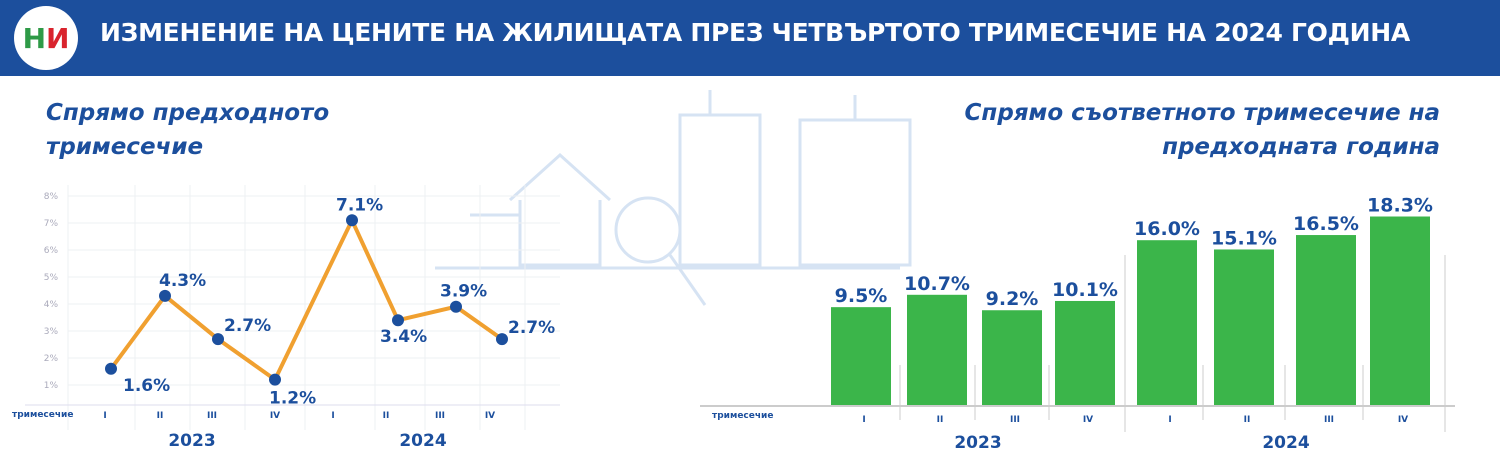 Image resolution: width=1500 pixels, height=462 pixels. What do you see at coordinates (1012, 299) in the screenshot?
I see `data-label: 9.2%` at bounding box center [1012, 299].